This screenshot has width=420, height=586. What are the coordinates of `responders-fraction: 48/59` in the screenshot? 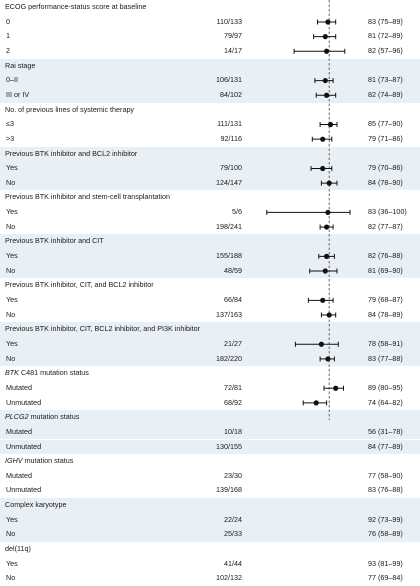 It's located at (233, 270).